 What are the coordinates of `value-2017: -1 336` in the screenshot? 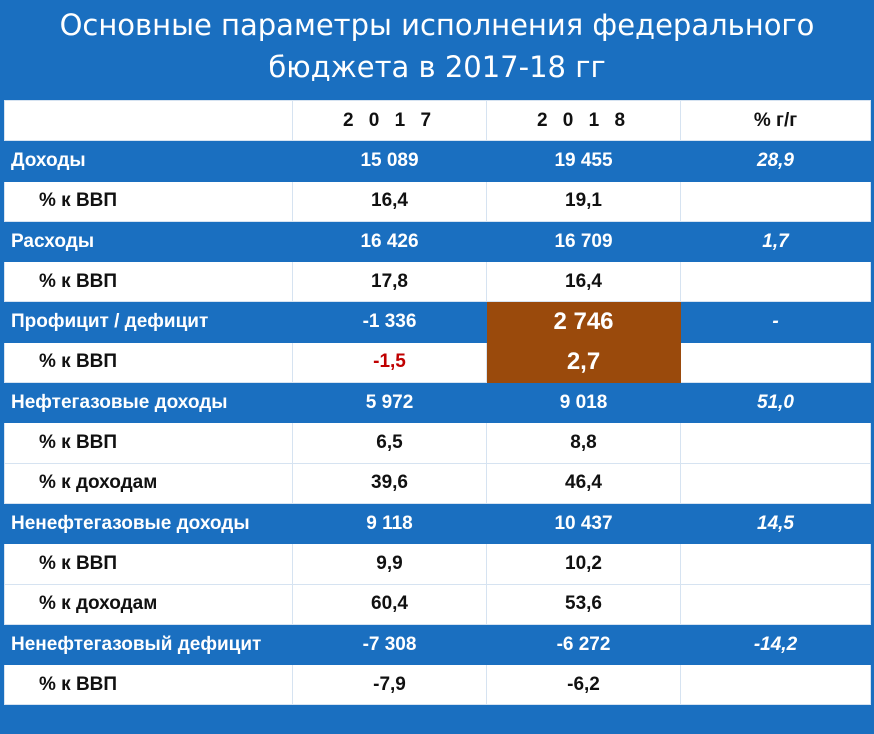 It's located at (389, 322).